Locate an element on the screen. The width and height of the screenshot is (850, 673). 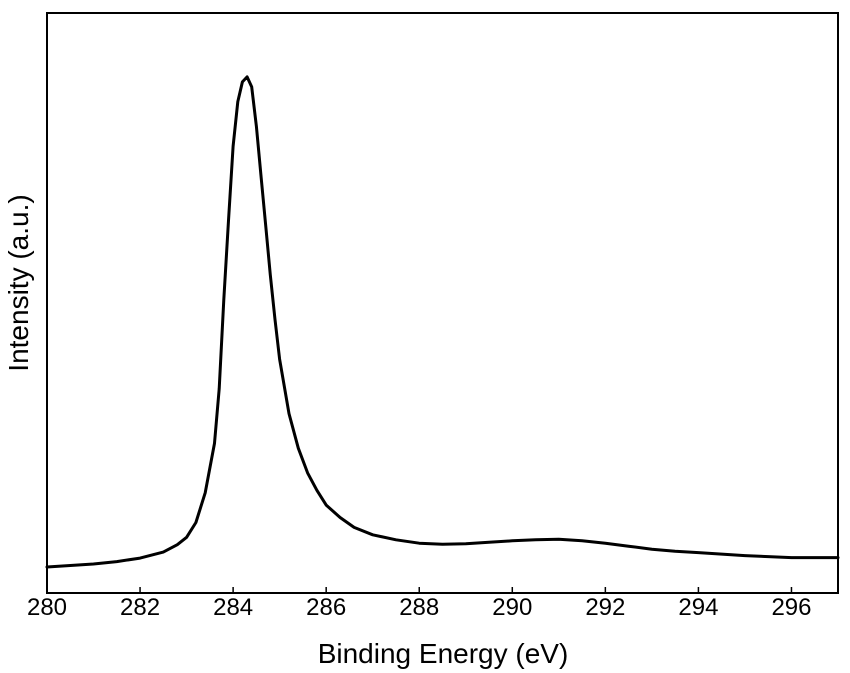
x-tick-label: 292 is located at coordinates (605, 607).